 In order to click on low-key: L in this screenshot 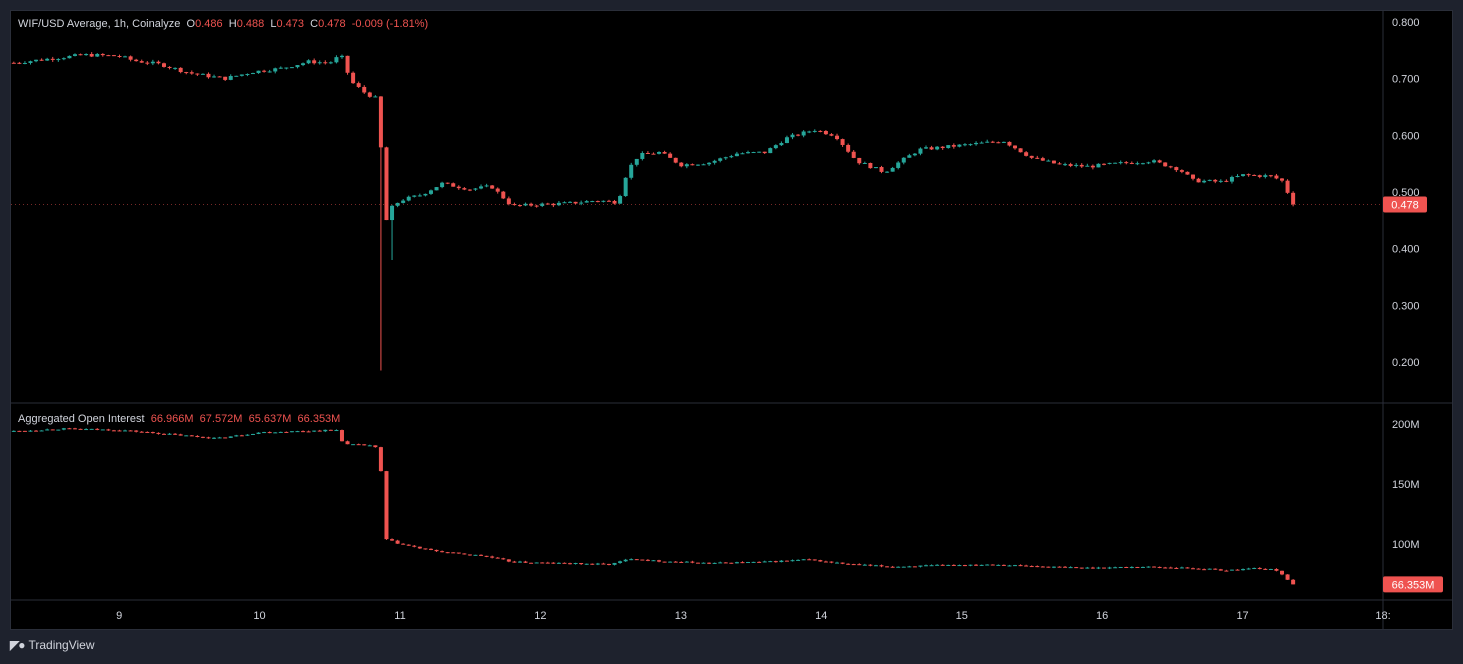, I will do `click(273, 24)`.